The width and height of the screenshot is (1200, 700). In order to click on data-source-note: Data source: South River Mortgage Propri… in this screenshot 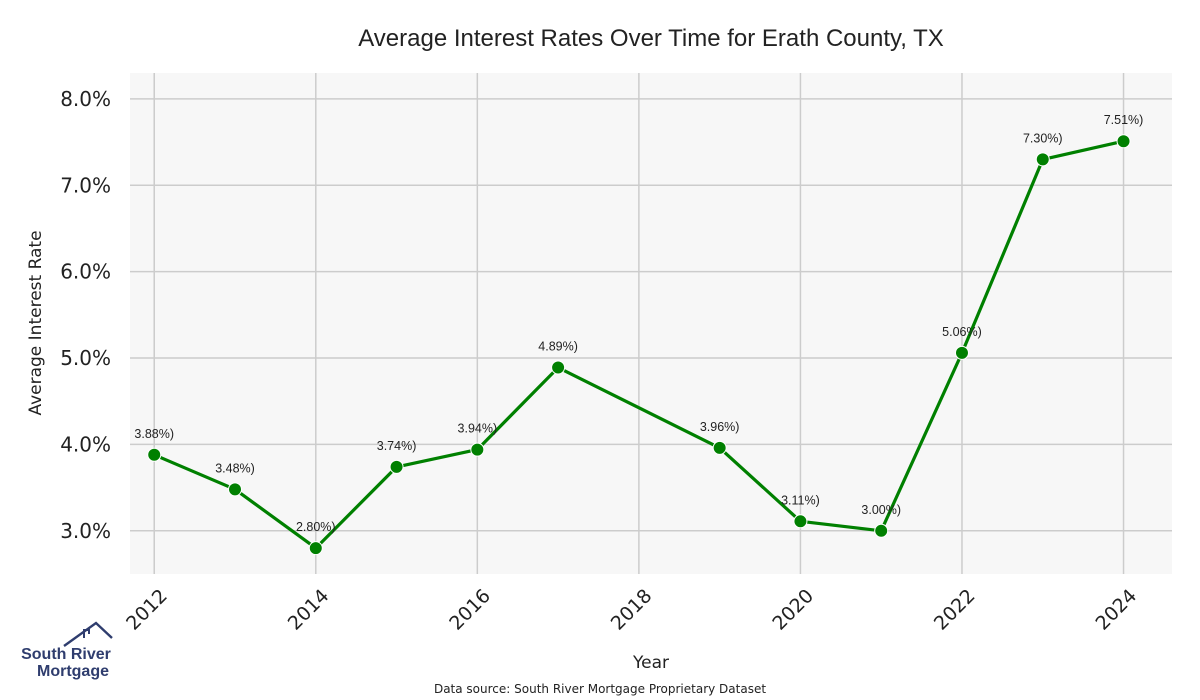, I will do `click(600, 689)`.